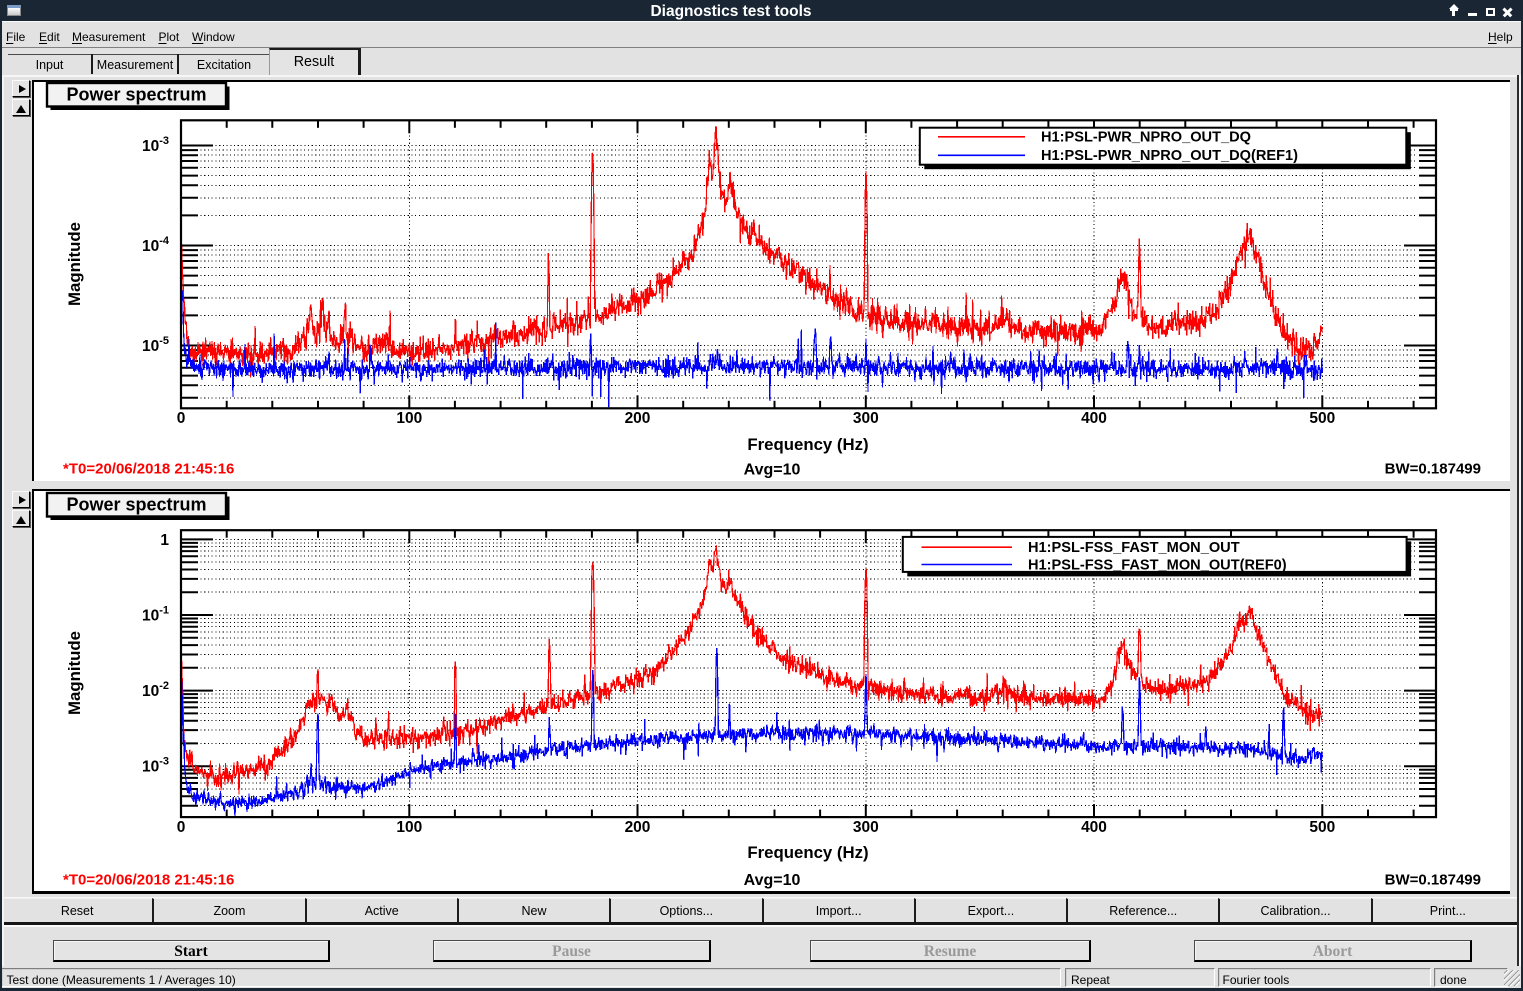  Describe the element at coordinates (1134, 548) in the screenshot. I see `svg-text: H1:PSL-FSS_FAST_MON_OUT` at that location.